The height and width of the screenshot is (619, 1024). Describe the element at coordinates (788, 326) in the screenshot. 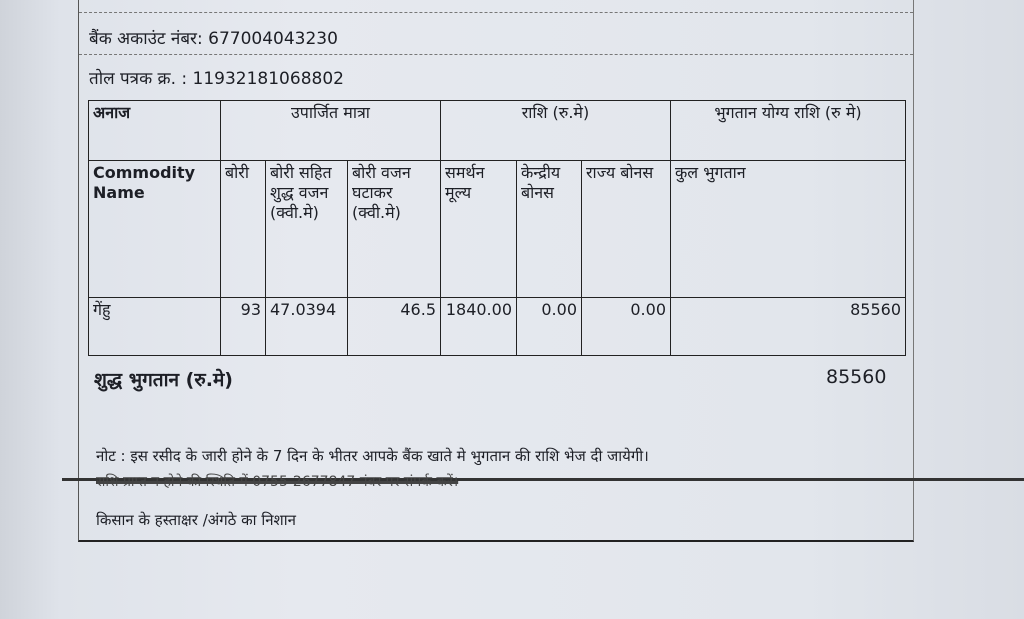

I see `cell-total-payment: 85560` at that location.